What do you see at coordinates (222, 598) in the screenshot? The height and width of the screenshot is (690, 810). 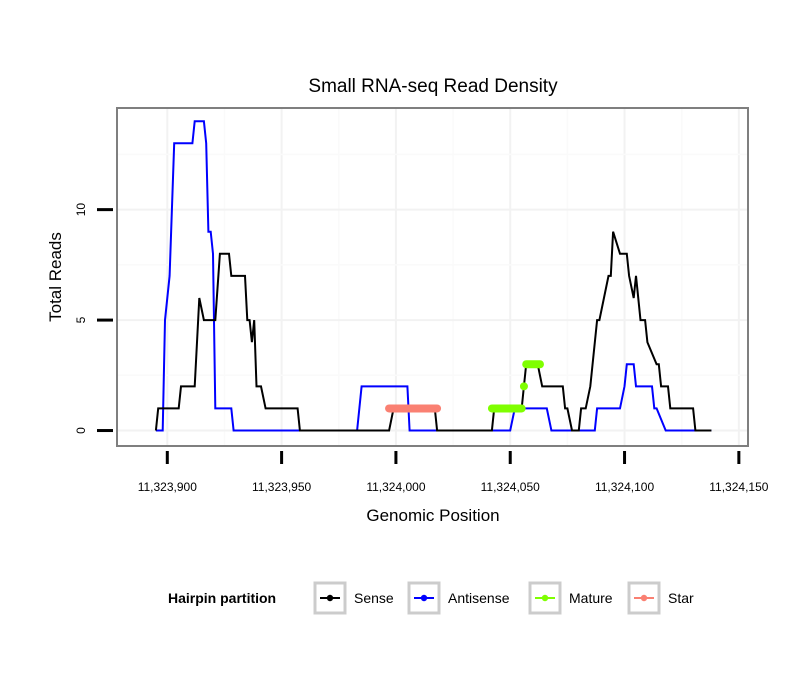 I see `legend-title: Hairpin partition` at bounding box center [222, 598].